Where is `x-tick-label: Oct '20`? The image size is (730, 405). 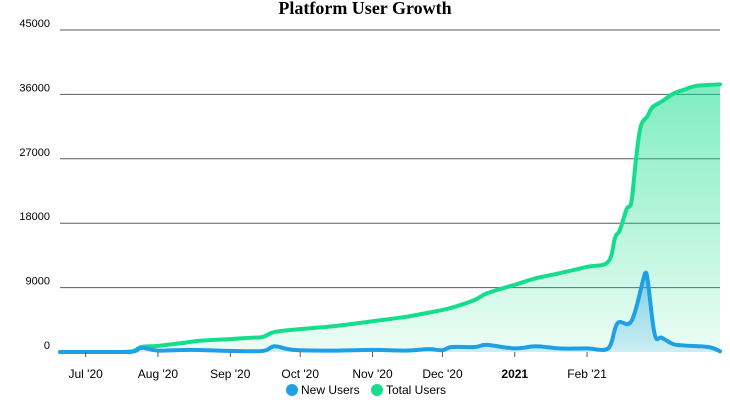
x-tick-label: Oct '20 is located at coordinates (300, 374).